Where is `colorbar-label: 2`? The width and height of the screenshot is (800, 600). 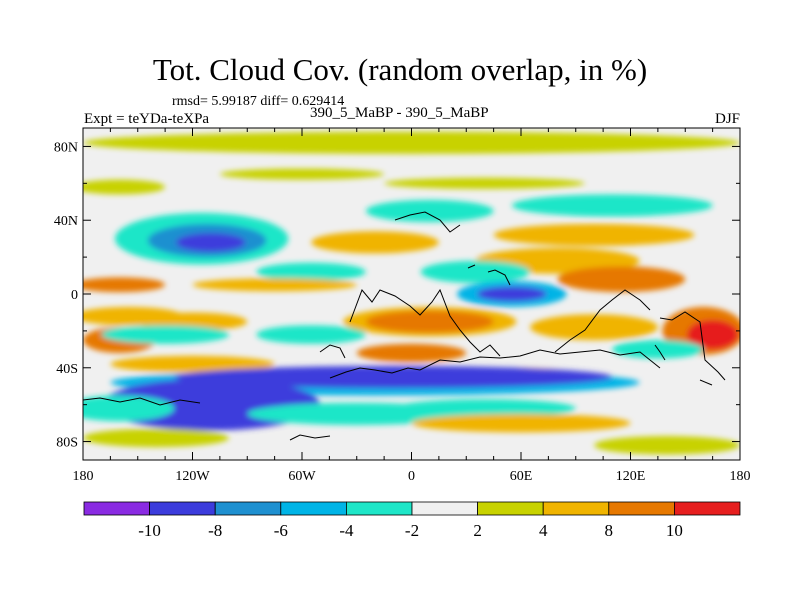
colorbar-label: 2 is located at coordinates (477, 530).